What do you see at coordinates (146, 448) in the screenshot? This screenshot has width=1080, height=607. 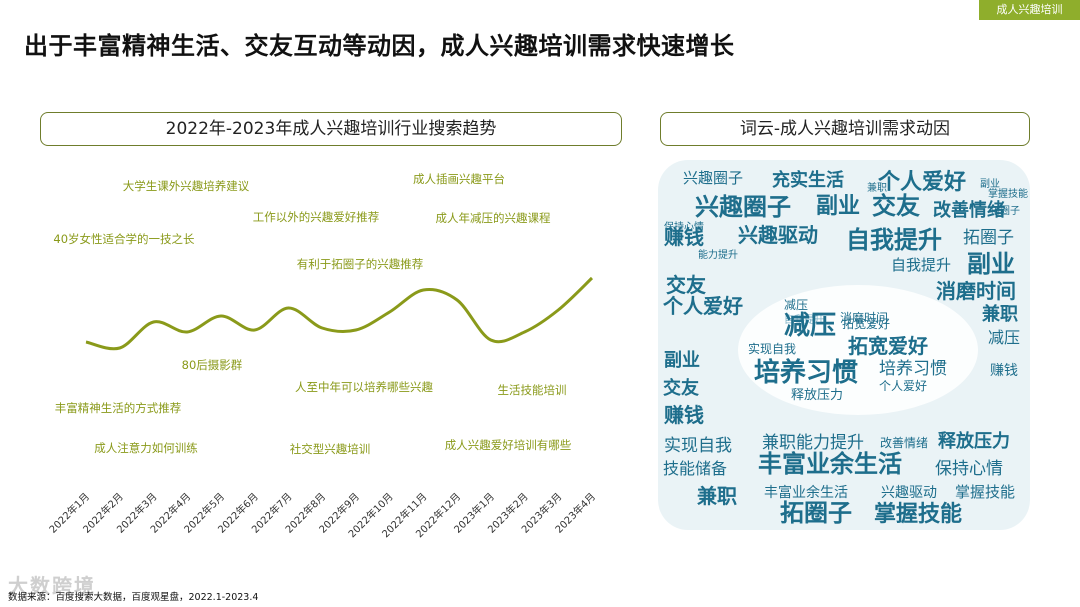 I see `keyword-annotation: 成人注意力如何训练` at bounding box center [146, 448].